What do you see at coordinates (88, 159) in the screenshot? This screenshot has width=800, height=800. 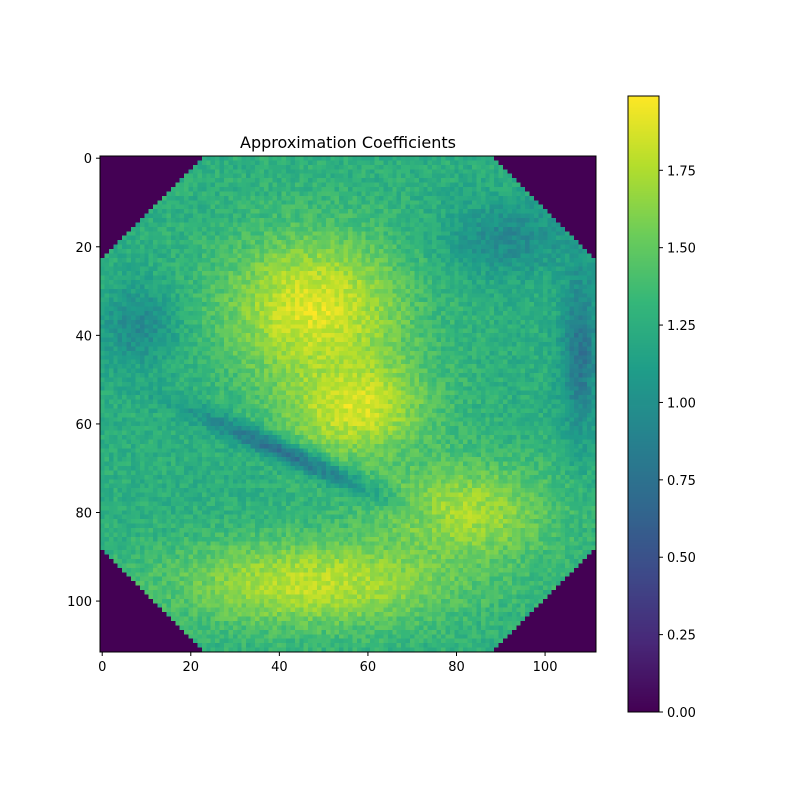 I see `y-tick-label: 0` at bounding box center [88, 159].